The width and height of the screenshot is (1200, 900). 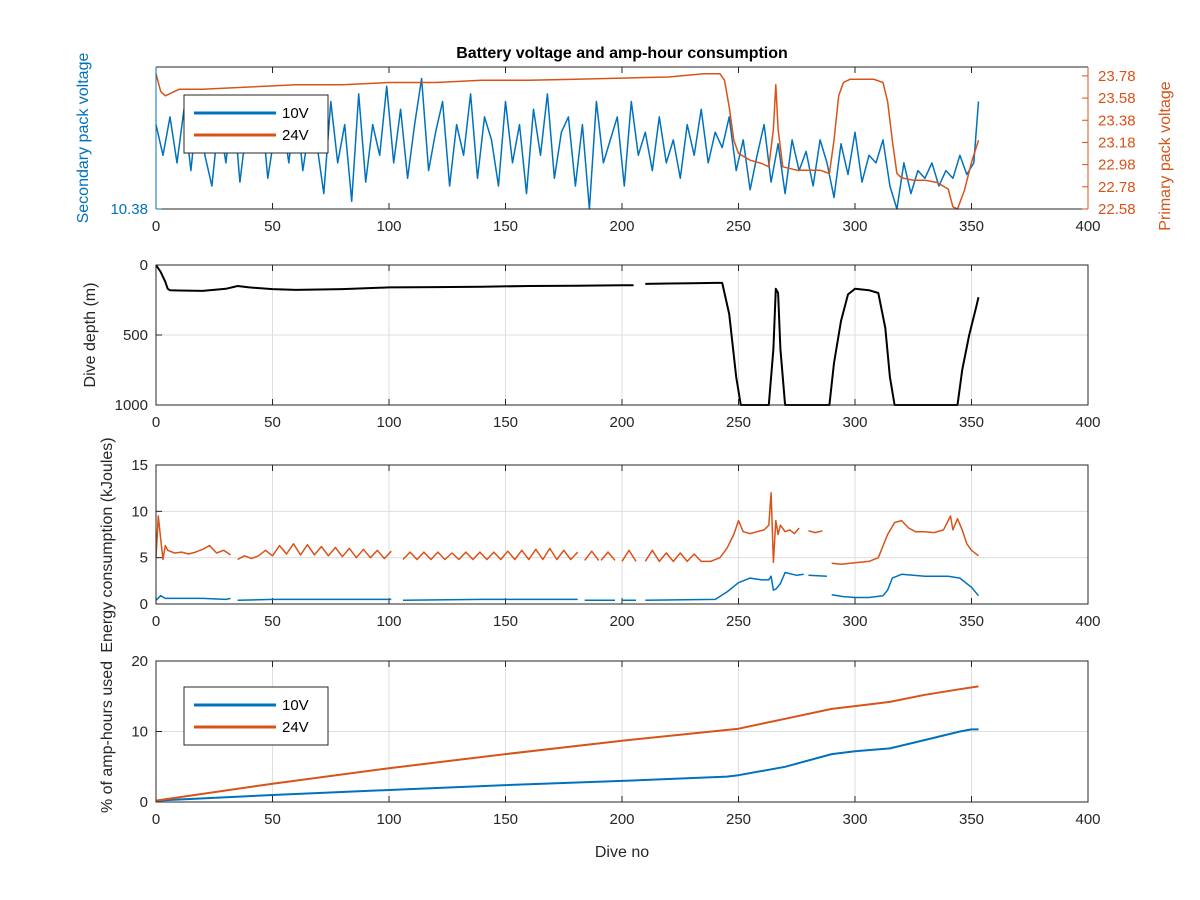 I want to click on y-tick-label: 20, so click(x=139, y=661).